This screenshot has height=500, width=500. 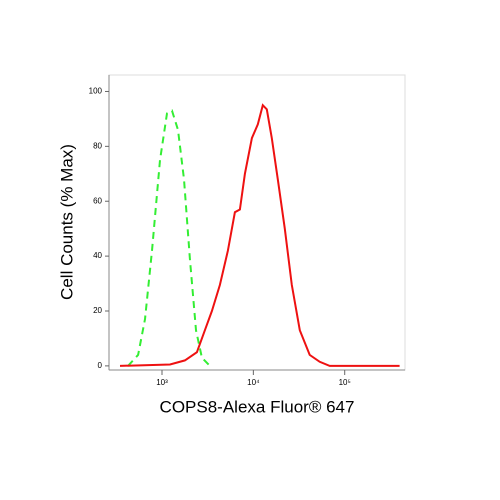 What do you see at coordinates (97, 200) in the screenshot?
I see `y-tick-label: 60` at bounding box center [97, 200].